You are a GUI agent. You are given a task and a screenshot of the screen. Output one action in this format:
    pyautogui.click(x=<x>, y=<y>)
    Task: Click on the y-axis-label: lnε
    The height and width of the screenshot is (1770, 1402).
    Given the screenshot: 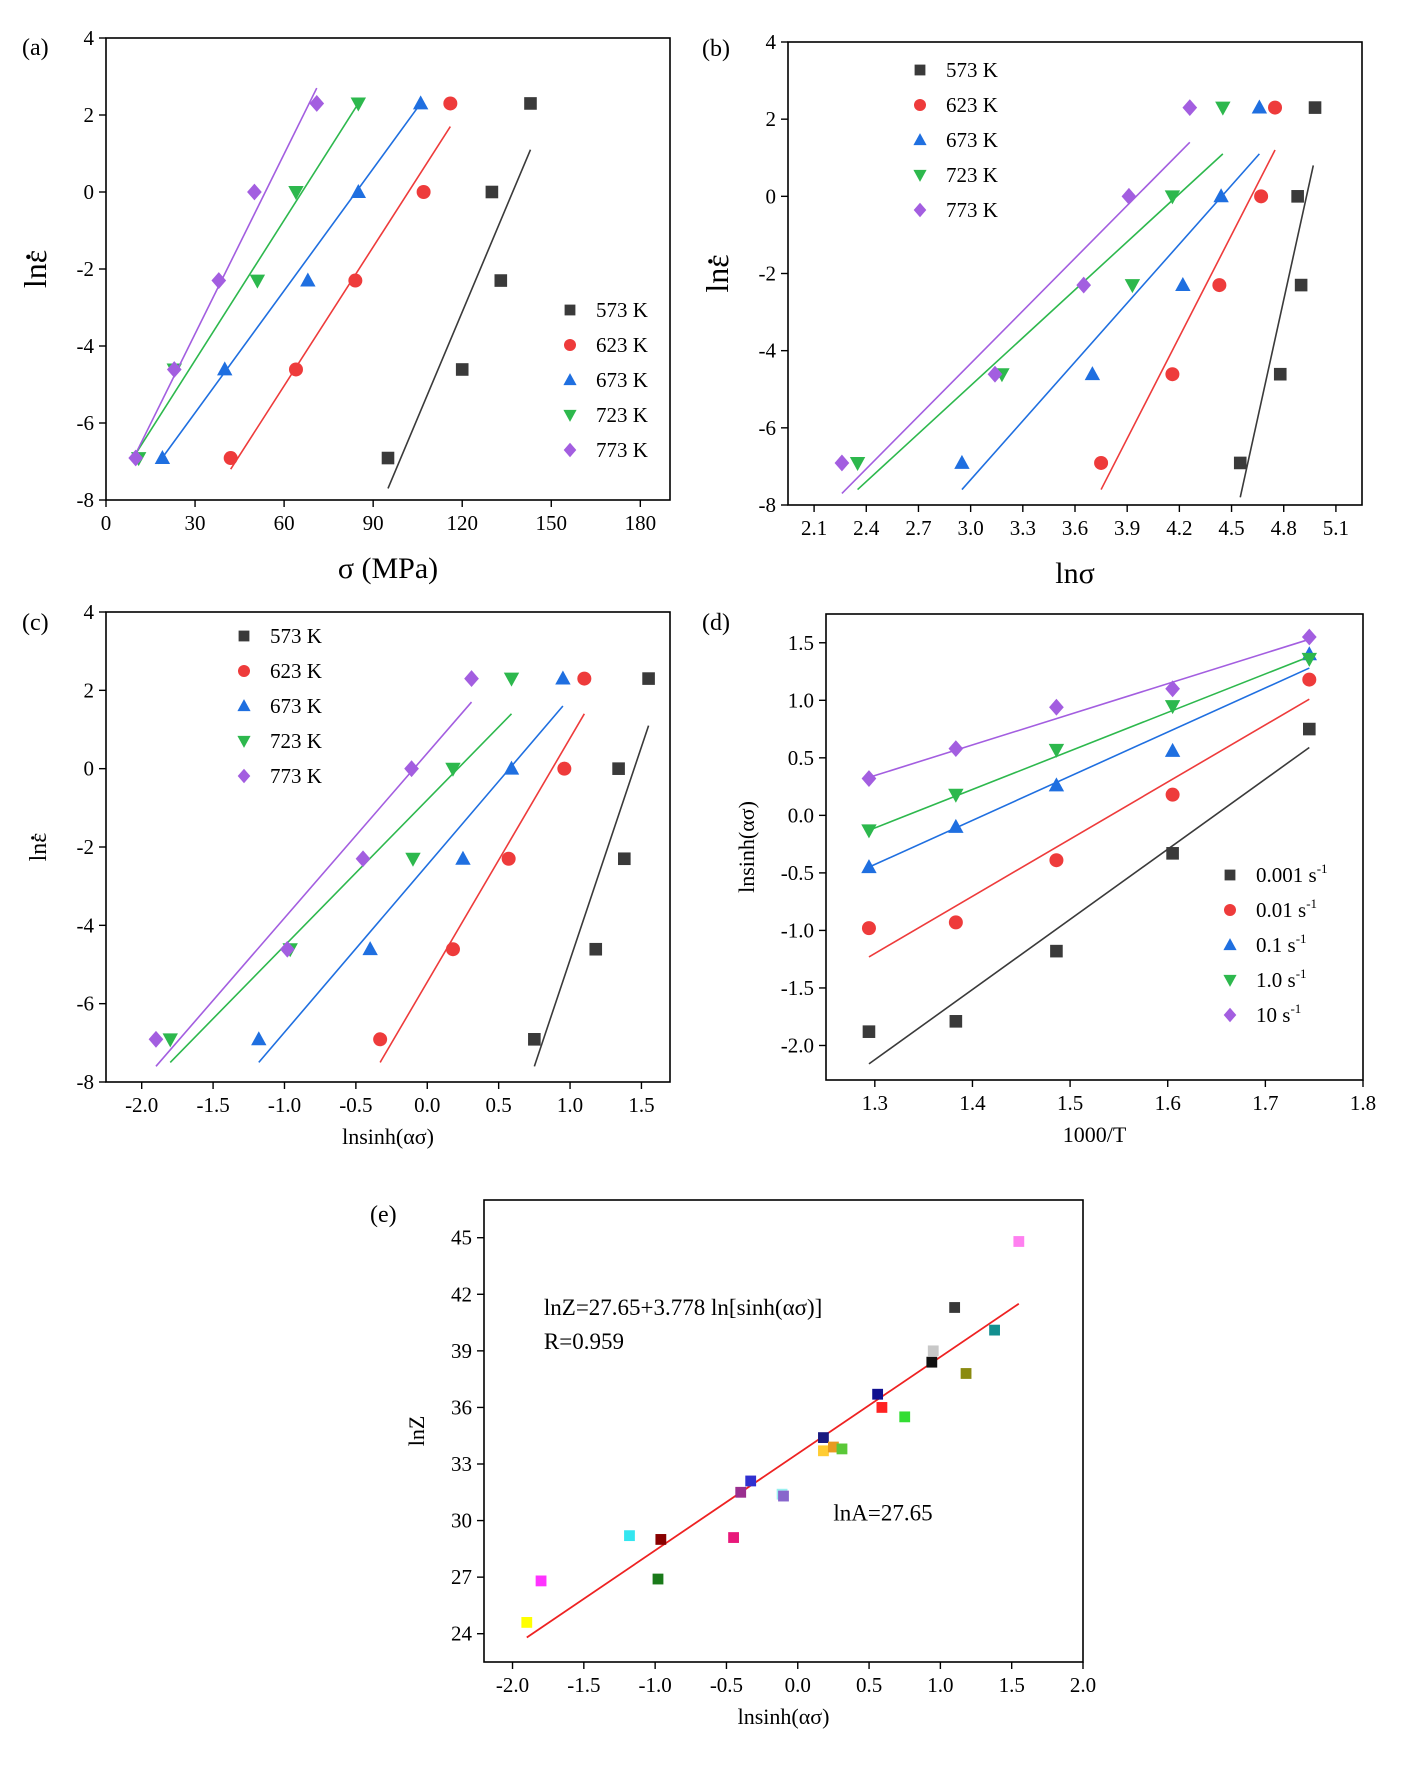 What is the action you would take?
    pyautogui.click(x=35, y=269)
    